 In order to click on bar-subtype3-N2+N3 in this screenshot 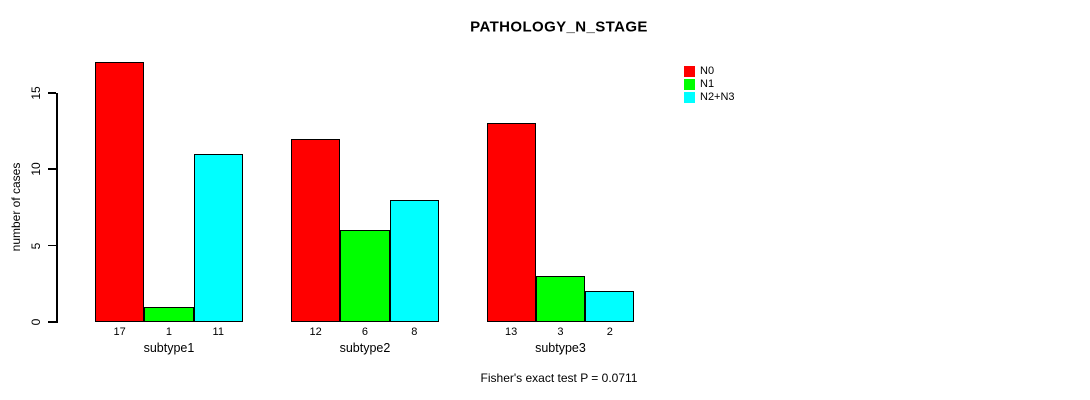, I will do `click(610, 306)`.